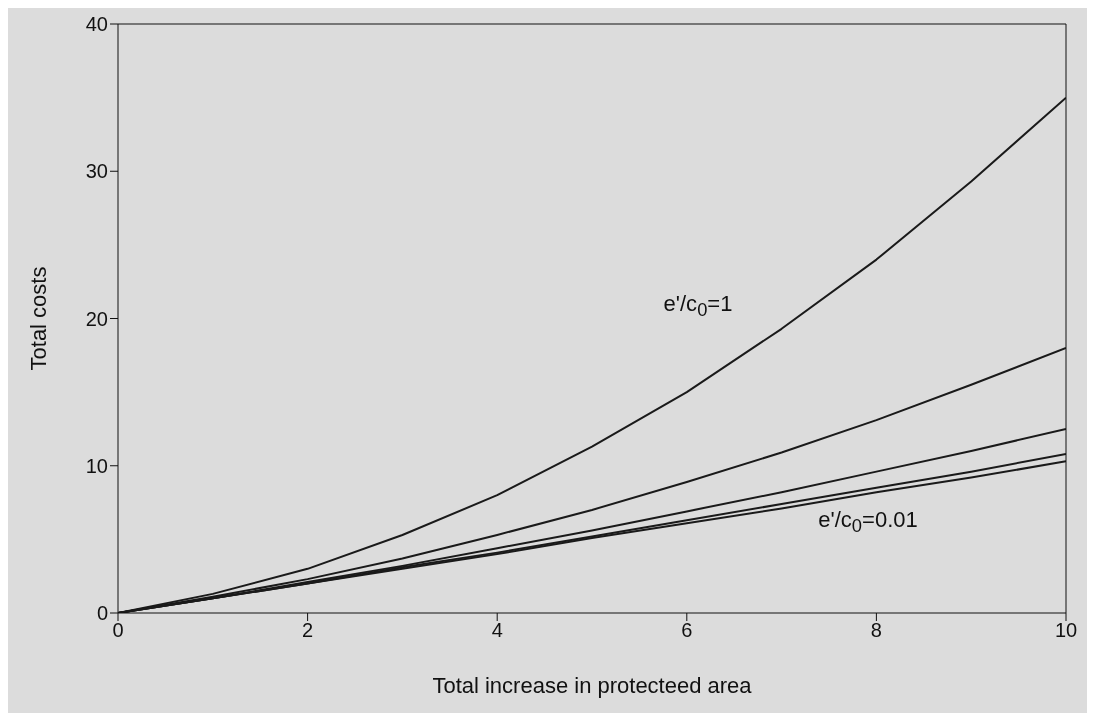 This screenshot has width=1095, height=721. I want to click on y-tick-label: 40, so click(96, 24).